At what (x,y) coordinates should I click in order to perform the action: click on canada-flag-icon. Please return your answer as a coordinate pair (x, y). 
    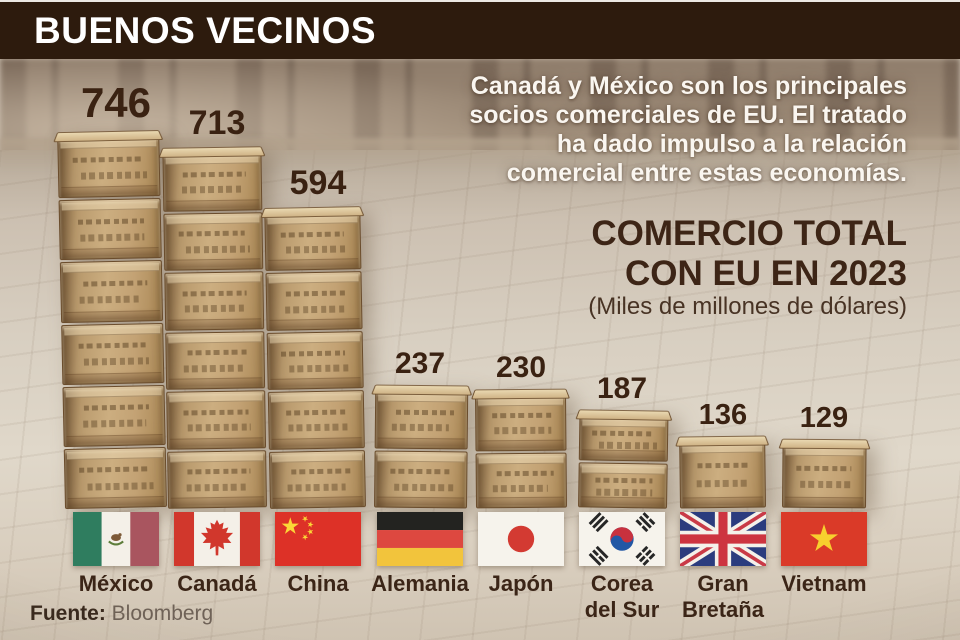
    Looking at the image, I should click on (217, 539).